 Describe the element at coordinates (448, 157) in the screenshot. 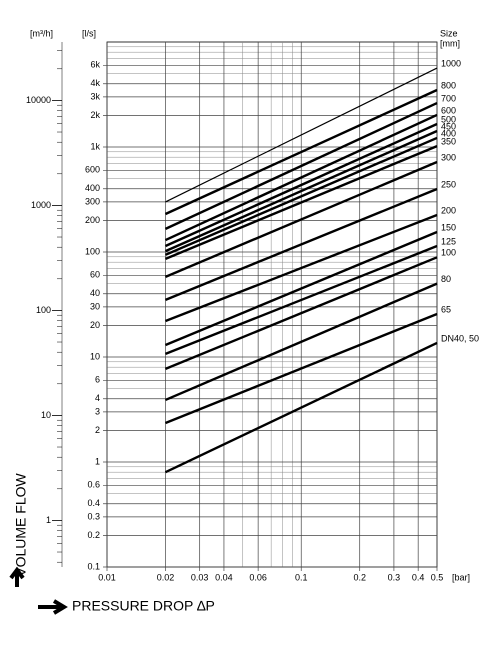

I see `series-label: 300` at that location.